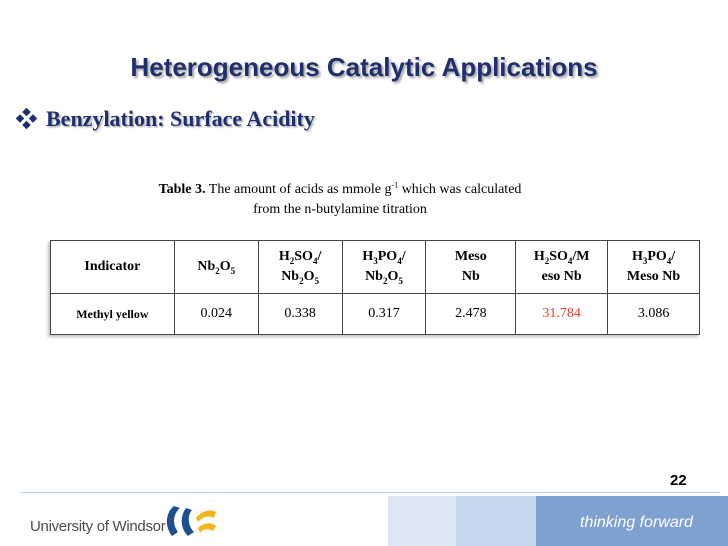 The image size is (728, 546). I want to click on header-h2so4-meso-nb: H2SO4/M eso Nb, so click(562, 267).